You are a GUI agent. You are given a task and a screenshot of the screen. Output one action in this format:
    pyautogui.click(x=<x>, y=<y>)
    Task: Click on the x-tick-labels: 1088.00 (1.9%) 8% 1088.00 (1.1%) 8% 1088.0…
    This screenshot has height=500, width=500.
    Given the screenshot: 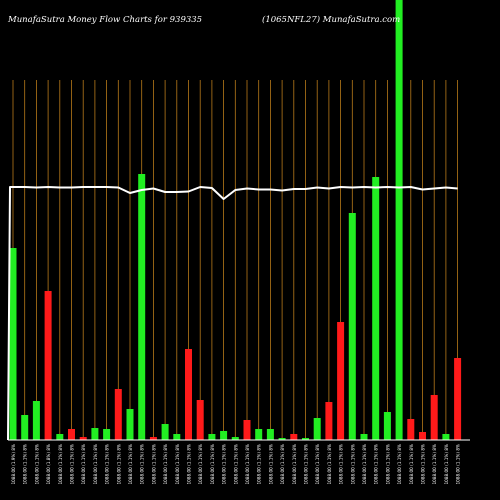 What is the action you would take?
    pyautogui.click(x=236, y=464)
    